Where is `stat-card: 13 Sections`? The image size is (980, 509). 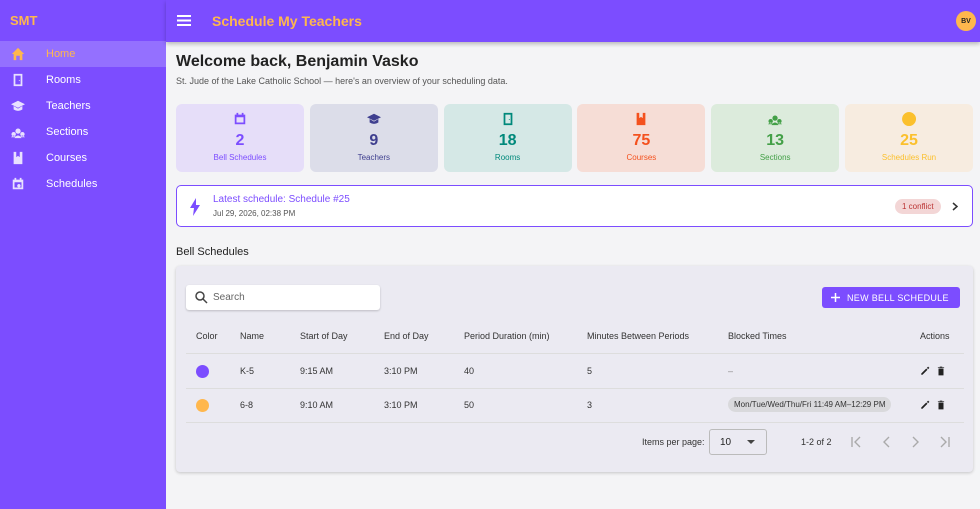 stat-card: 13 Sections is located at coordinates (775, 138).